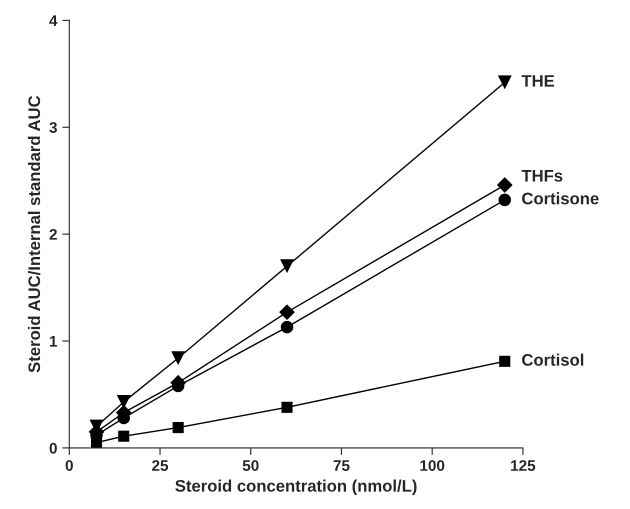  Describe the element at coordinates (296, 488) in the screenshot. I see `x-axis-title: Steroid concentration (nmol/L)` at that location.